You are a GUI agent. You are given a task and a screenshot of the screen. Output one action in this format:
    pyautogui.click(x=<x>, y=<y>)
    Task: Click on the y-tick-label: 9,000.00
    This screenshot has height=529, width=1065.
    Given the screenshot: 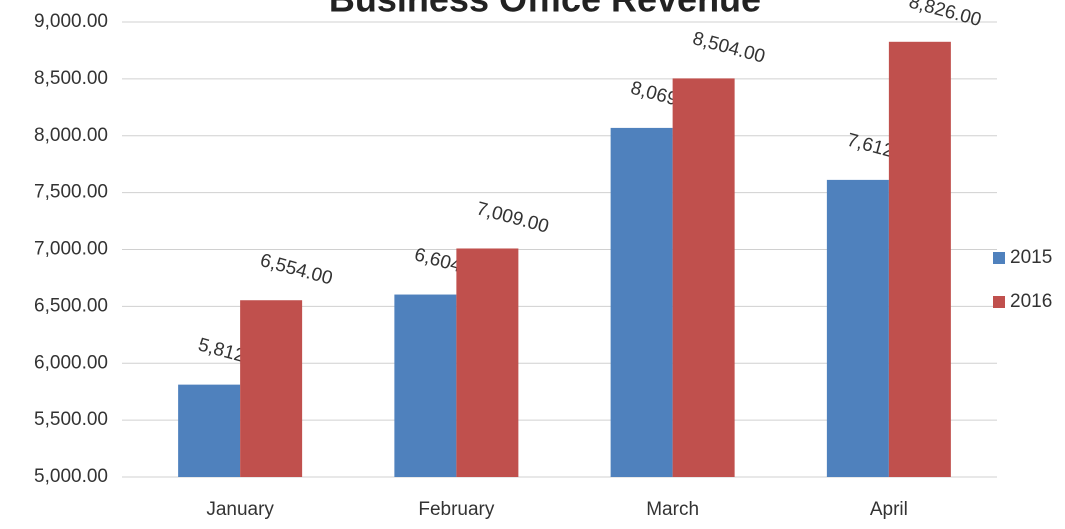 What is the action you would take?
    pyautogui.click(x=71, y=21)
    